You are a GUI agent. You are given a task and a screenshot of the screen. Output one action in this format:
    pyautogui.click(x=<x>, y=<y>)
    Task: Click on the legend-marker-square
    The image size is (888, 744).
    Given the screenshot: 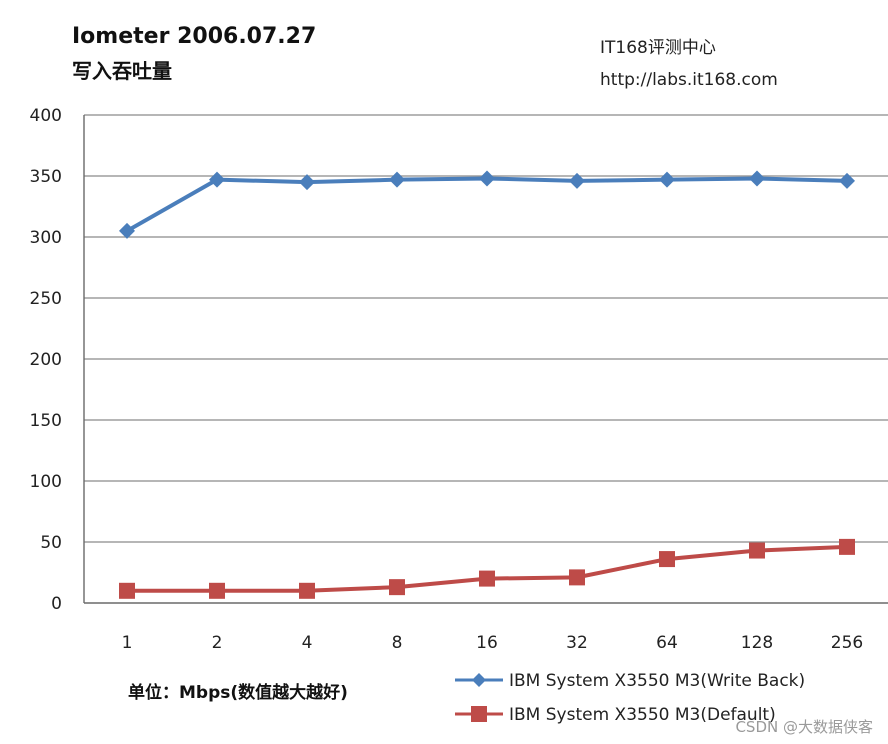 What is the action you would take?
    pyautogui.click(x=479, y=714)
    